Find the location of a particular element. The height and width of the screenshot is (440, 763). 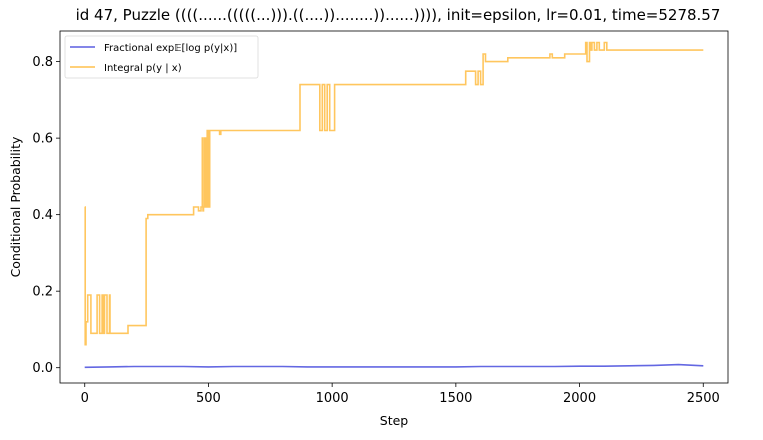

legend-box is located at coordinates (161, 57).